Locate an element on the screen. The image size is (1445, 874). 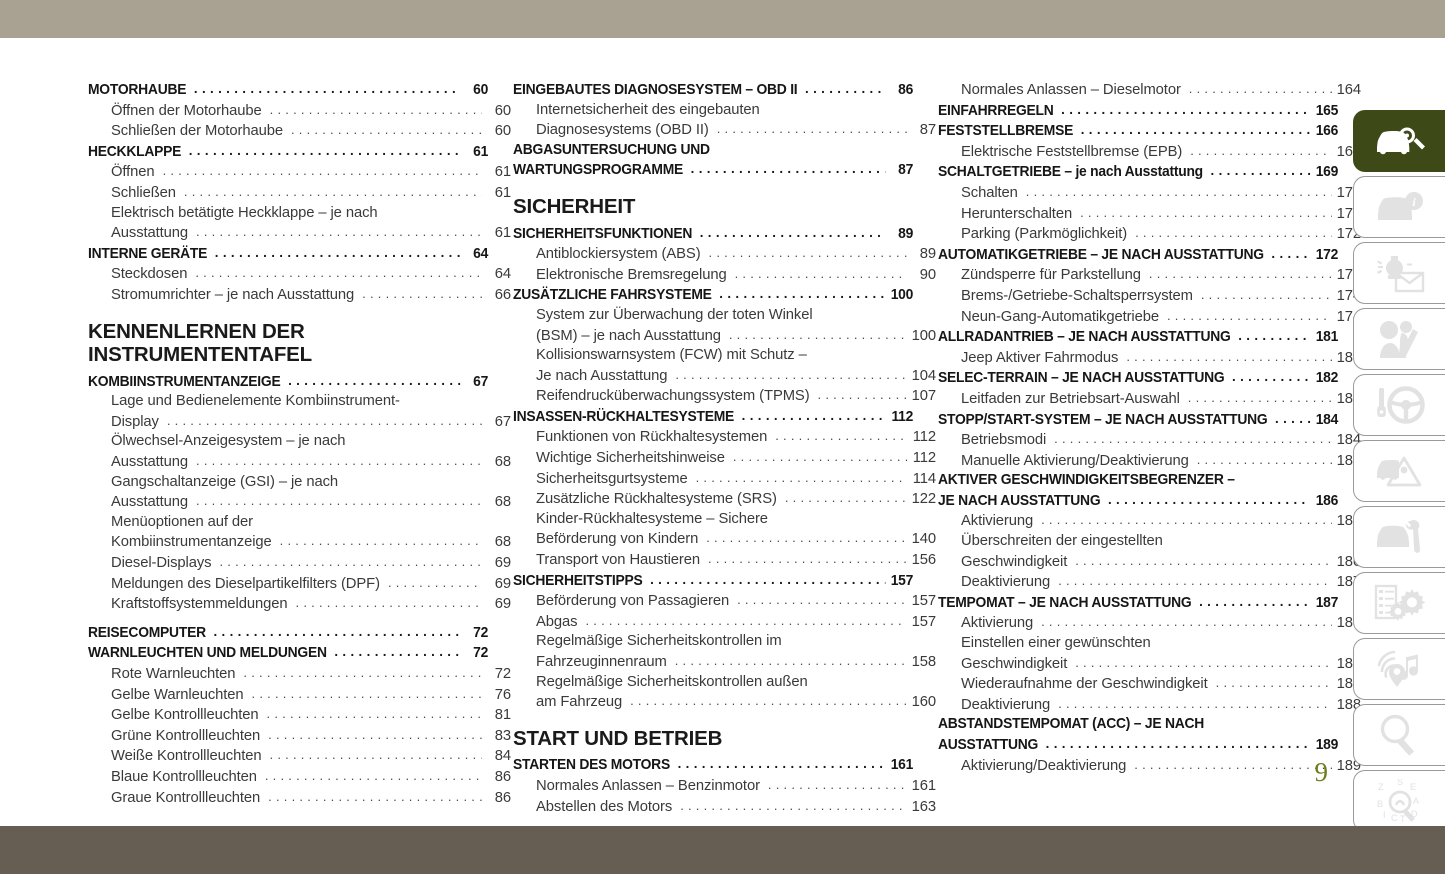
side-tab-car-info: i is located at coordinates (1399, 207).